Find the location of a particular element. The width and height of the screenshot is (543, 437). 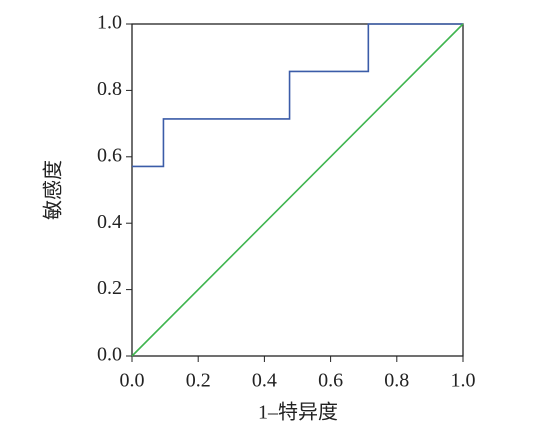

y-tick-label: 0.2 is located at coordinates (109, 288).